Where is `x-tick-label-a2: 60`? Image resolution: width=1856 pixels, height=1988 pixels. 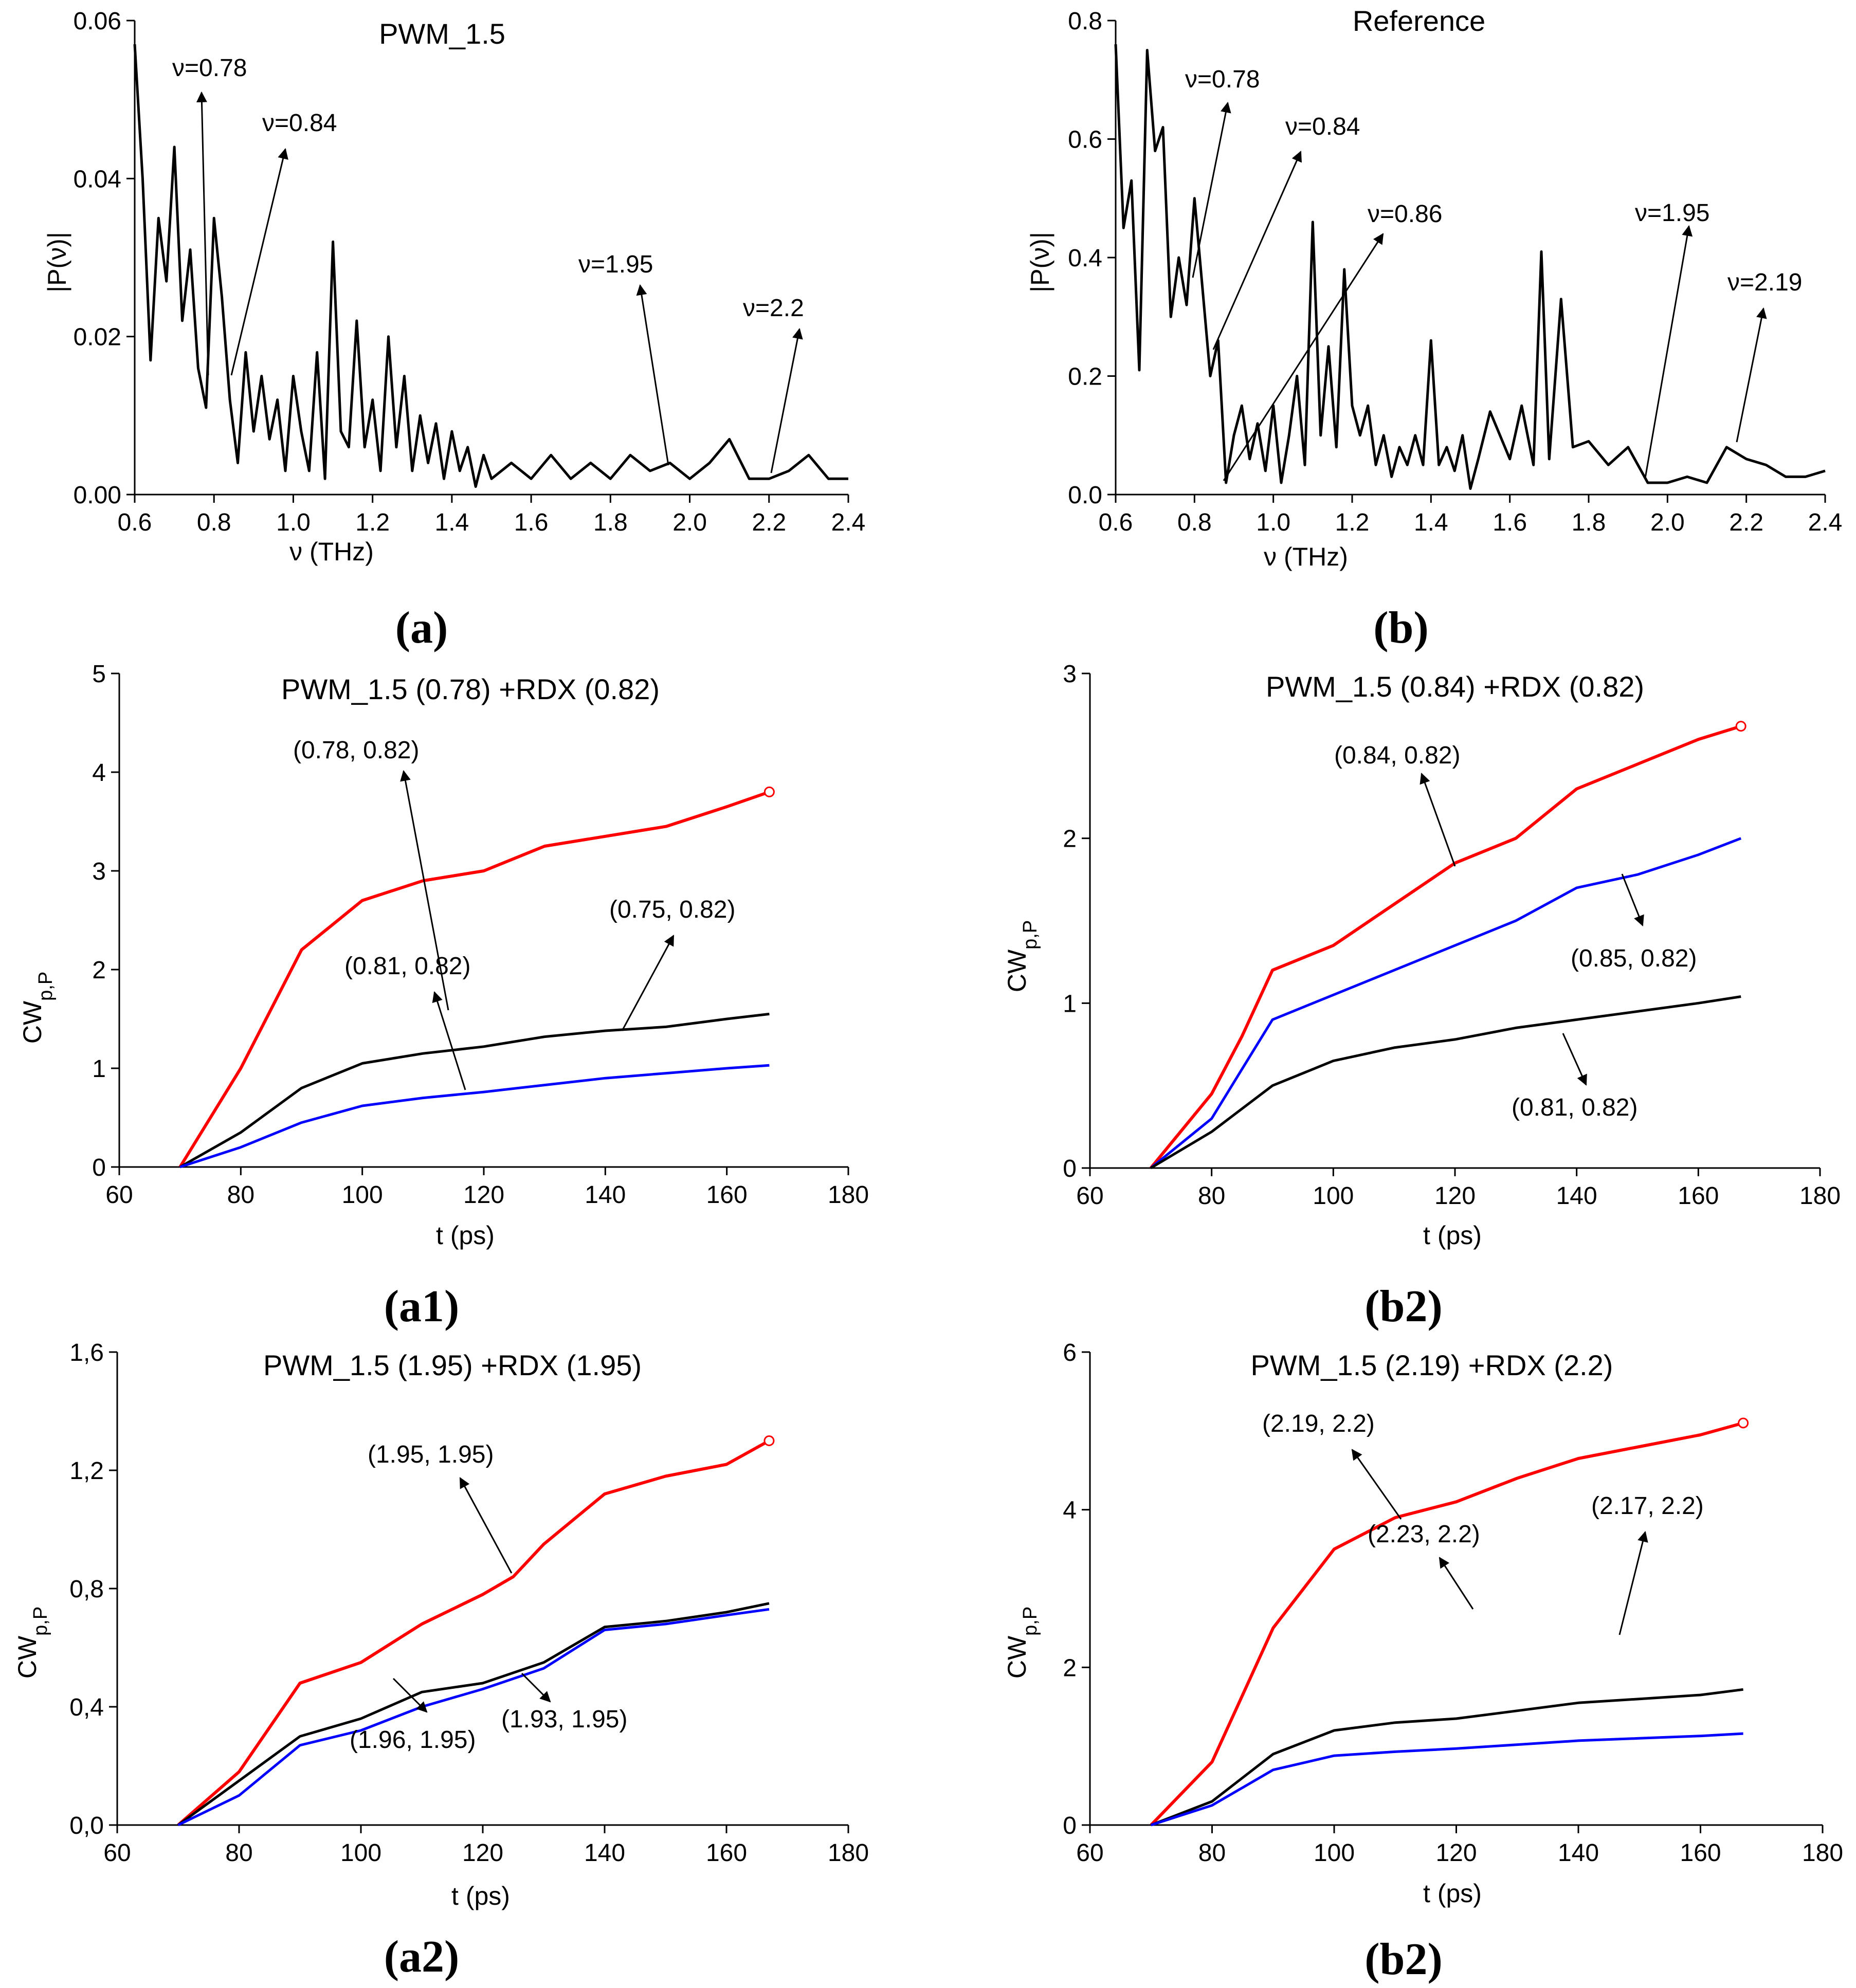
x-tick-label-a2: 60 is located at coordinates (117, 1853).